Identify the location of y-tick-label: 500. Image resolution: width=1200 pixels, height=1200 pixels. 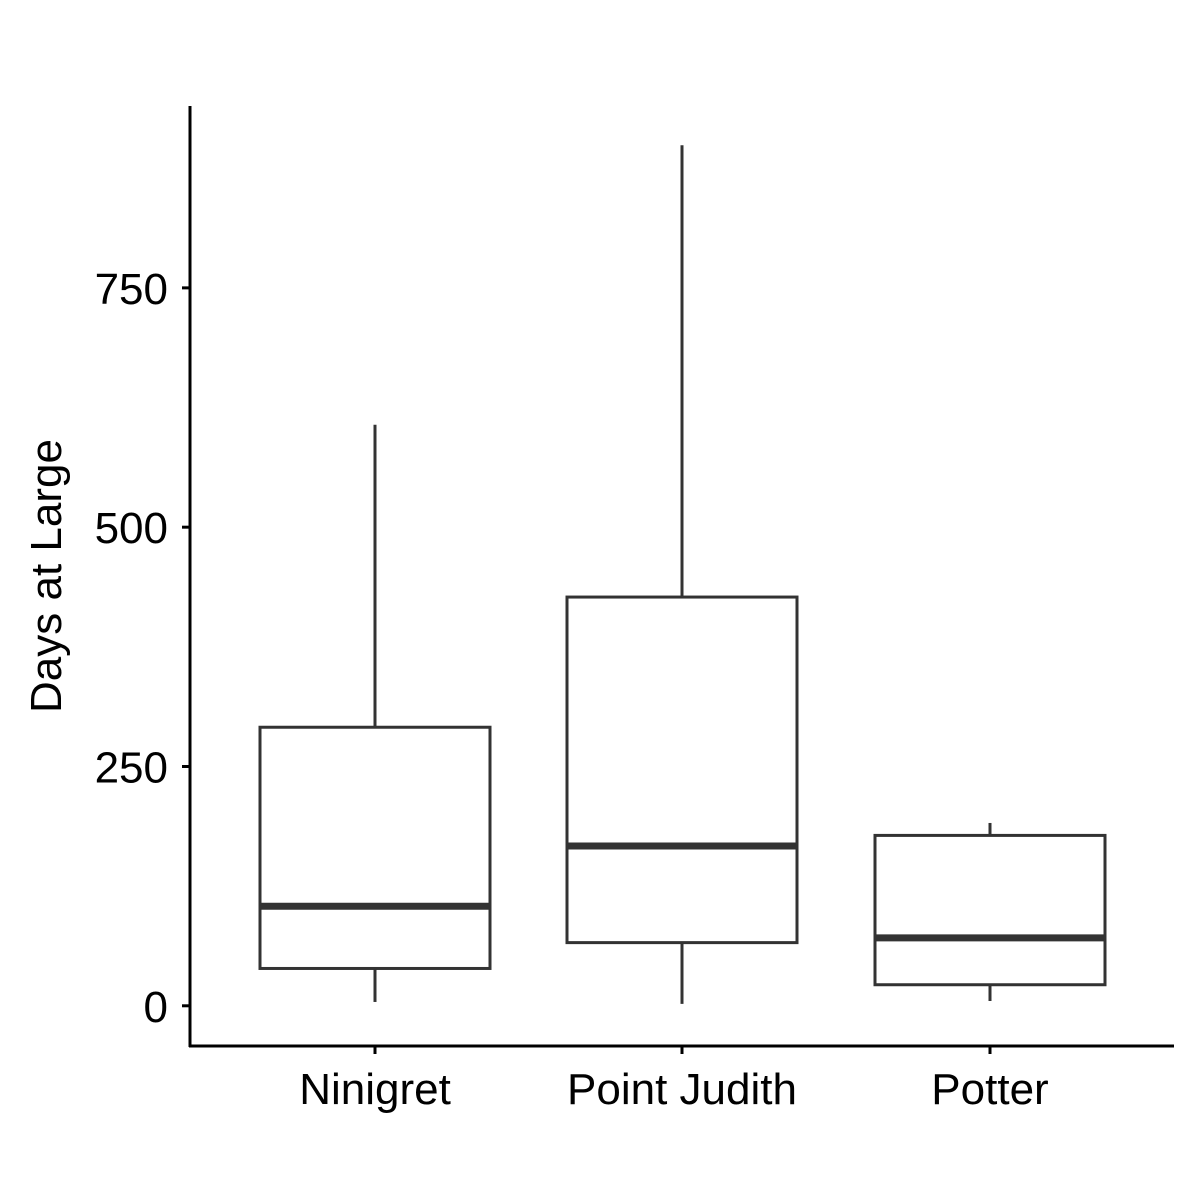
(131, 528).